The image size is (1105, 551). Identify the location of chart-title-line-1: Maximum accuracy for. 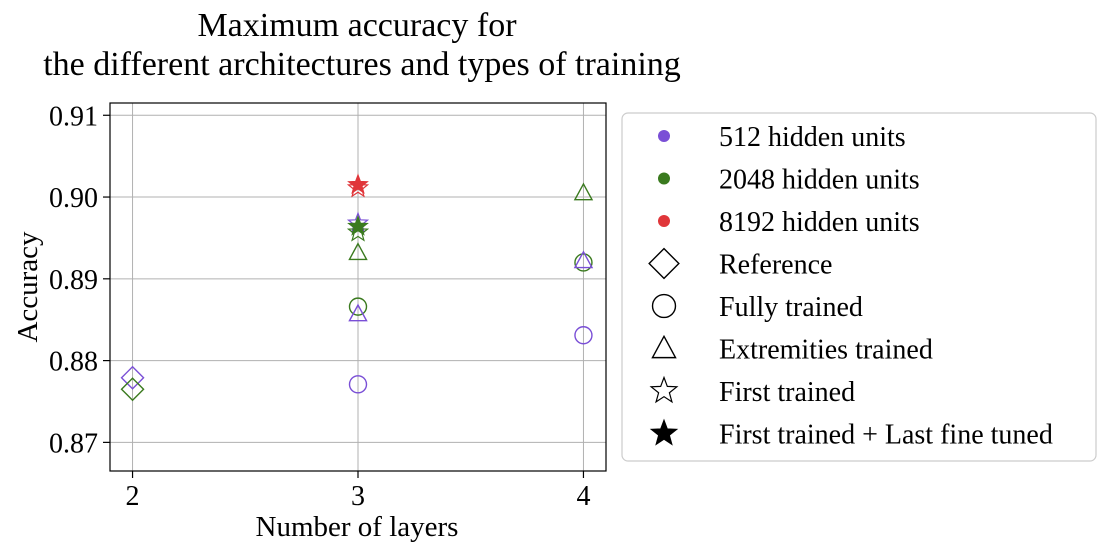
(357, 25).